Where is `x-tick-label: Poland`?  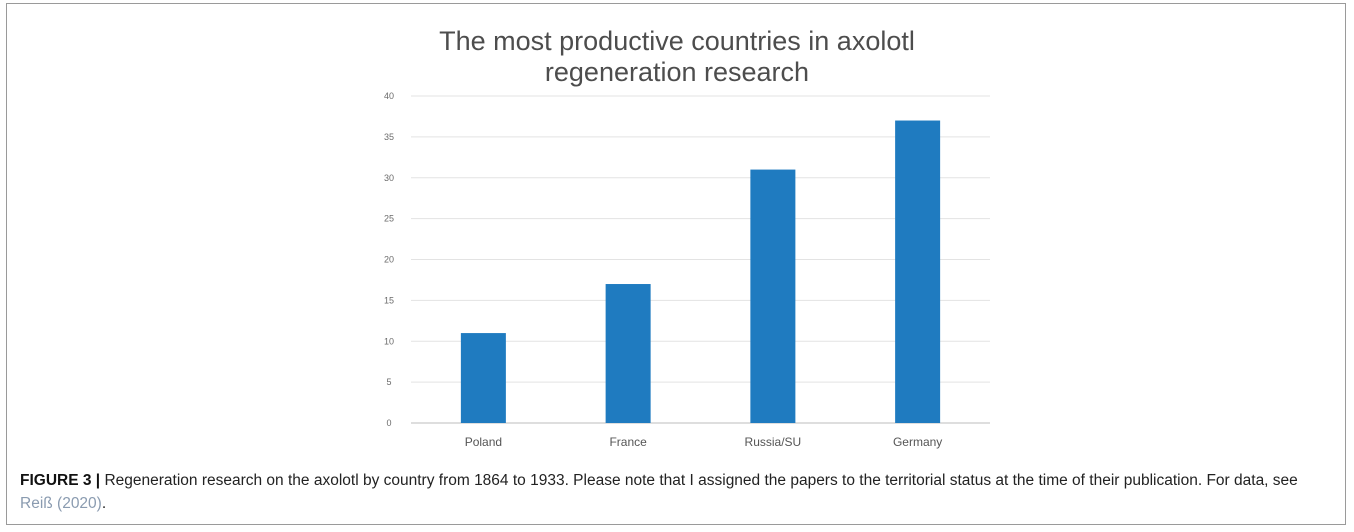
x-tick-label: Poland is located at coordinates (483, 442).